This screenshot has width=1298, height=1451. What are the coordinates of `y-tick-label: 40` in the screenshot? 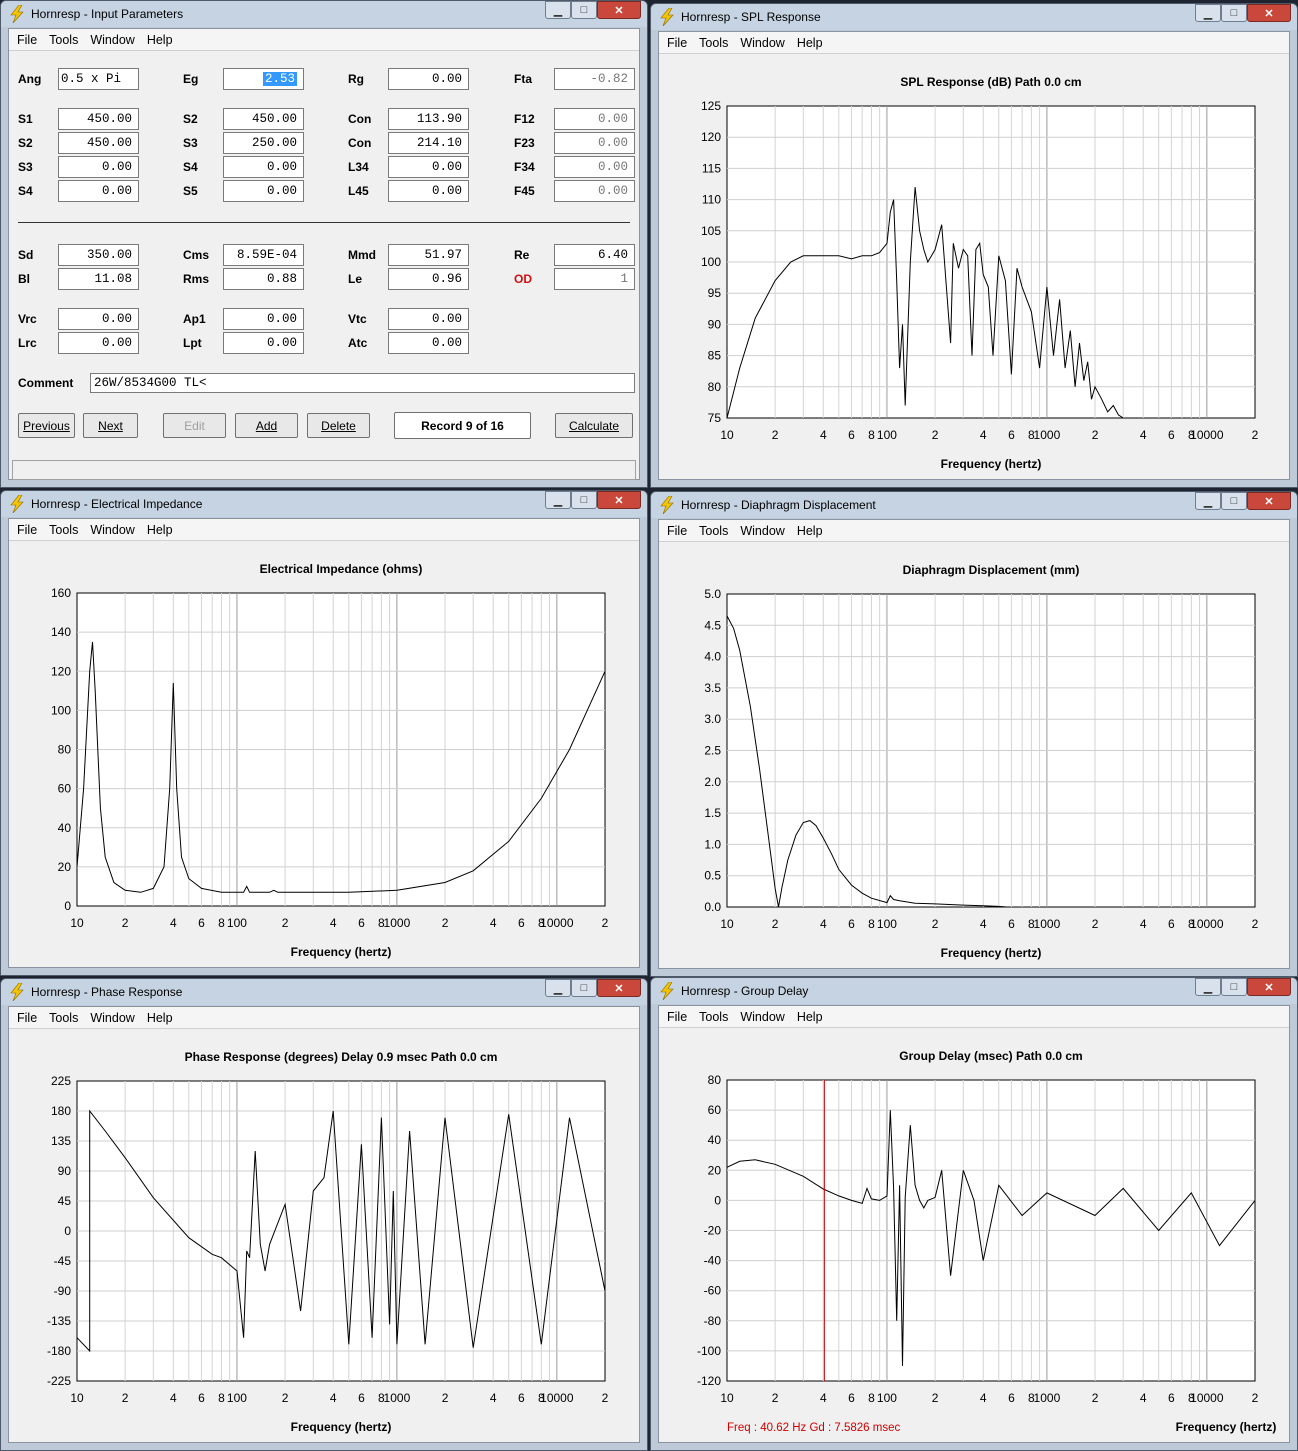 It's located at (715, 1140).